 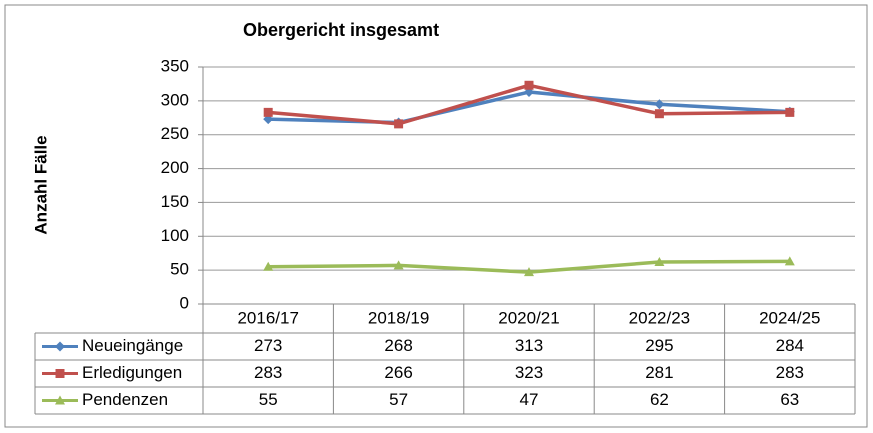 What do you see at coordinates (184, 302) in the screenshot?
I see `y-tick-label: 0` at bounding box center [184, 302].